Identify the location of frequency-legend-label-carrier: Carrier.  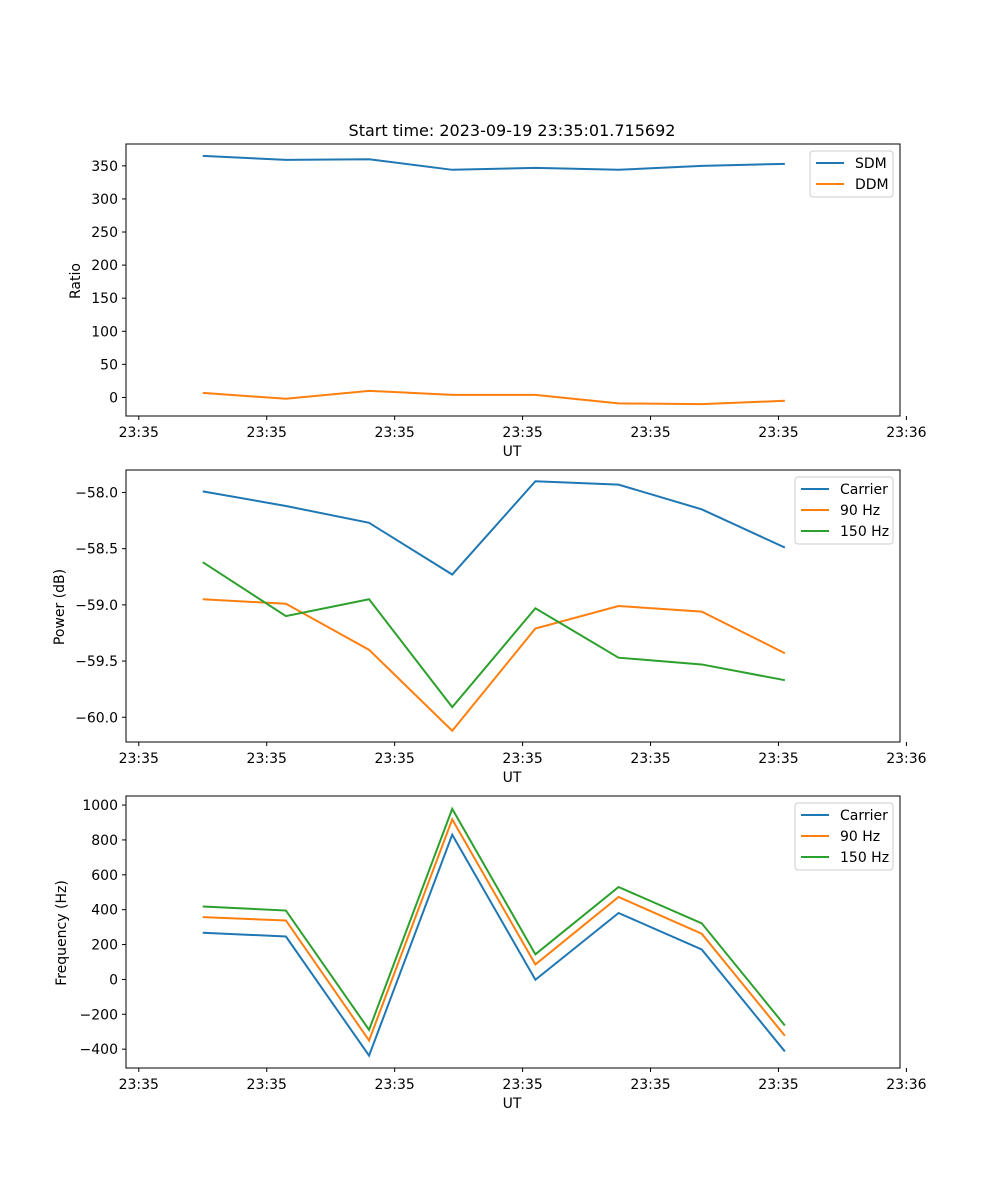
(864, 816).